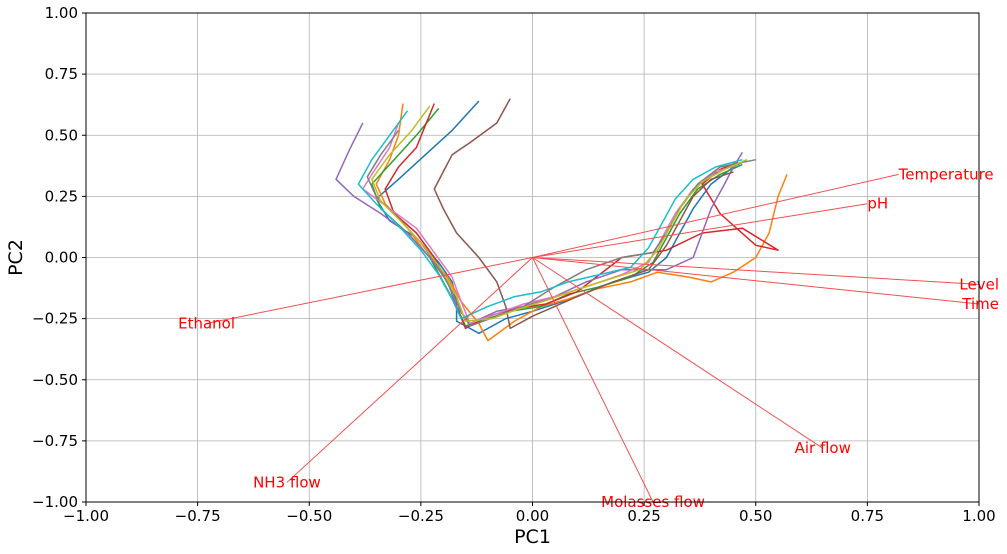 This screenshot has height=554, width=1007. Describe the element at coordinates (980, 304) in the screenshot. I see `loading-label-time: Time` at that location.